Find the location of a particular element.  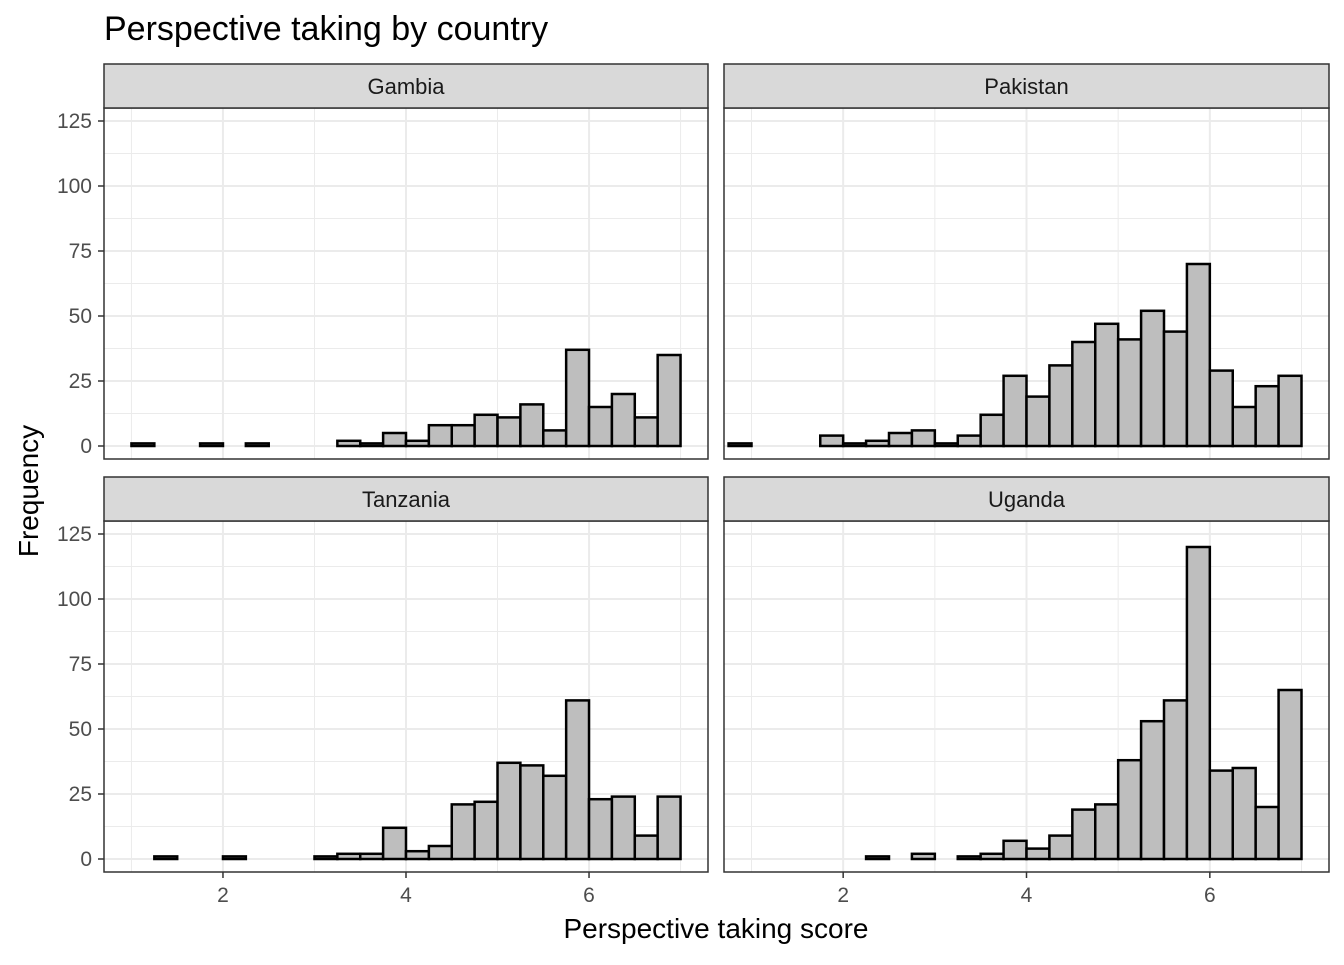

y-axis-title: Frequency is located at coordinates (28, 491).